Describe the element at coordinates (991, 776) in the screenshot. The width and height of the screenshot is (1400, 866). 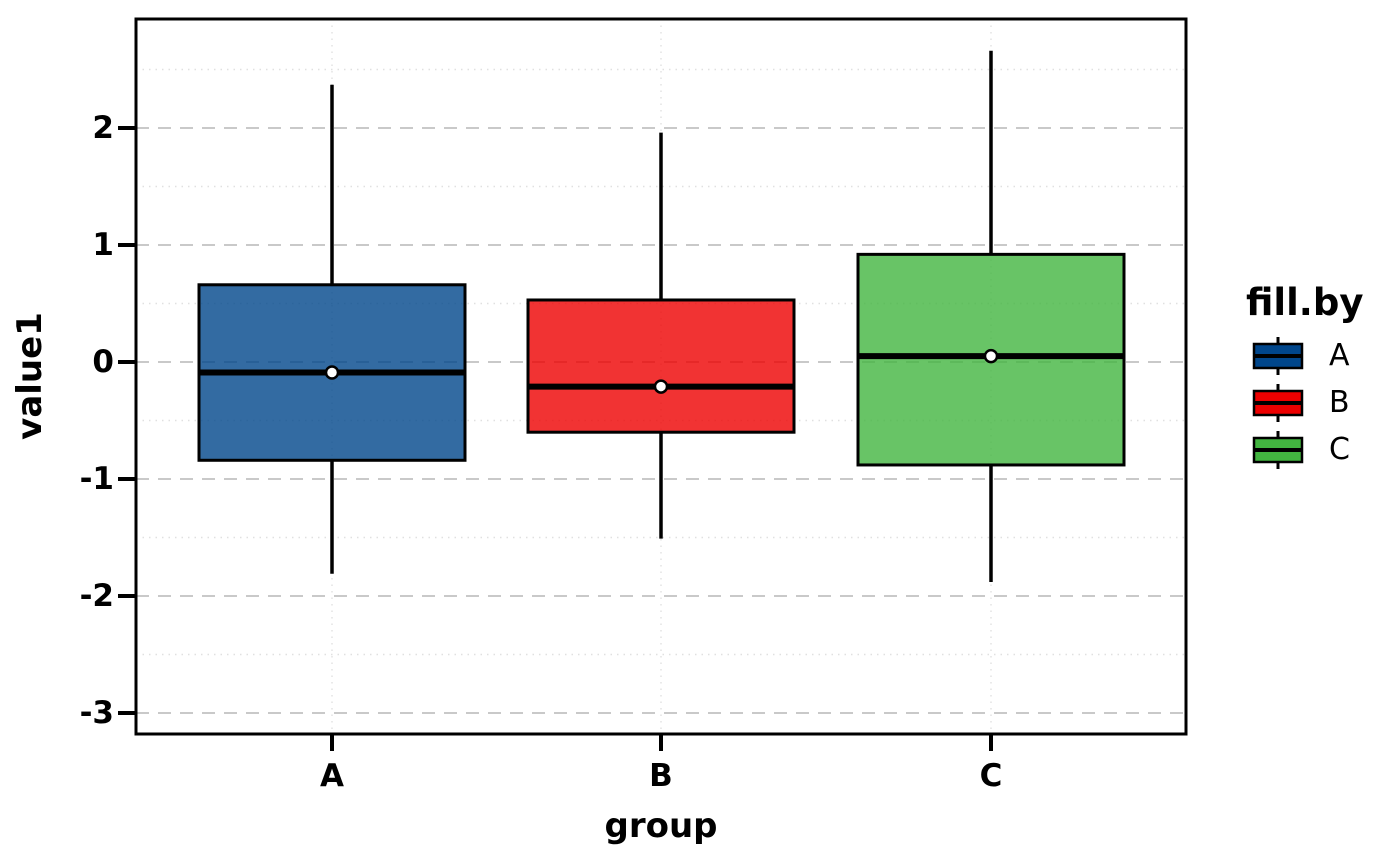
I see `x-tick-label: C` at that location.